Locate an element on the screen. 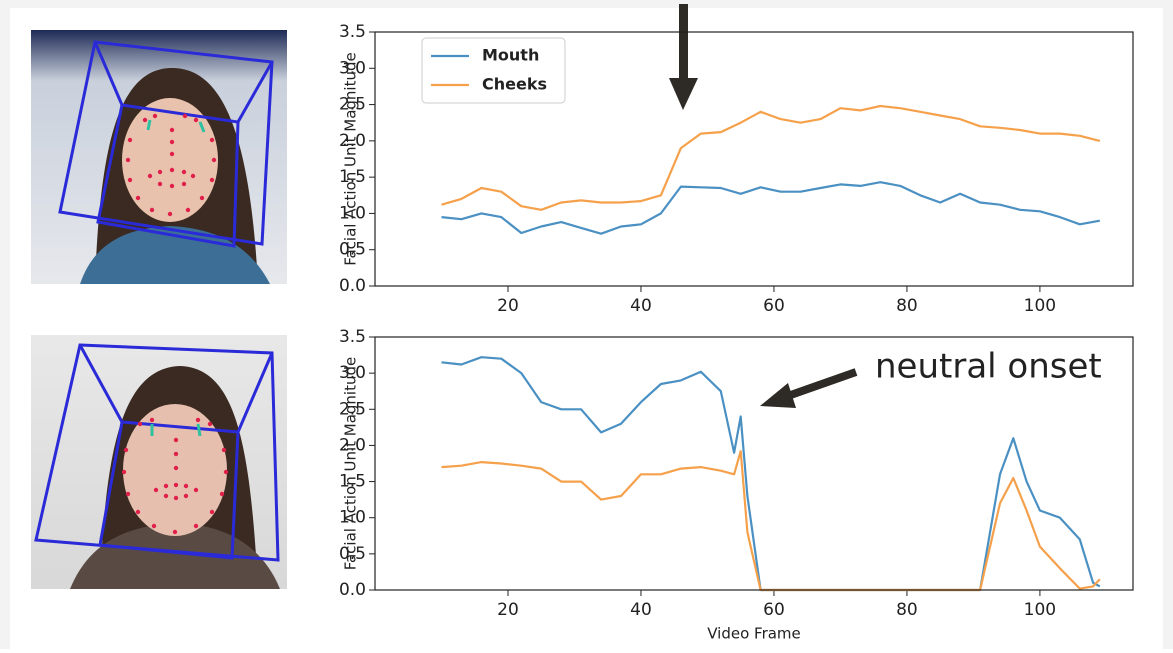 The image size is (1173, 653). annotation: neutral onset is located at coordinates (988, 367).